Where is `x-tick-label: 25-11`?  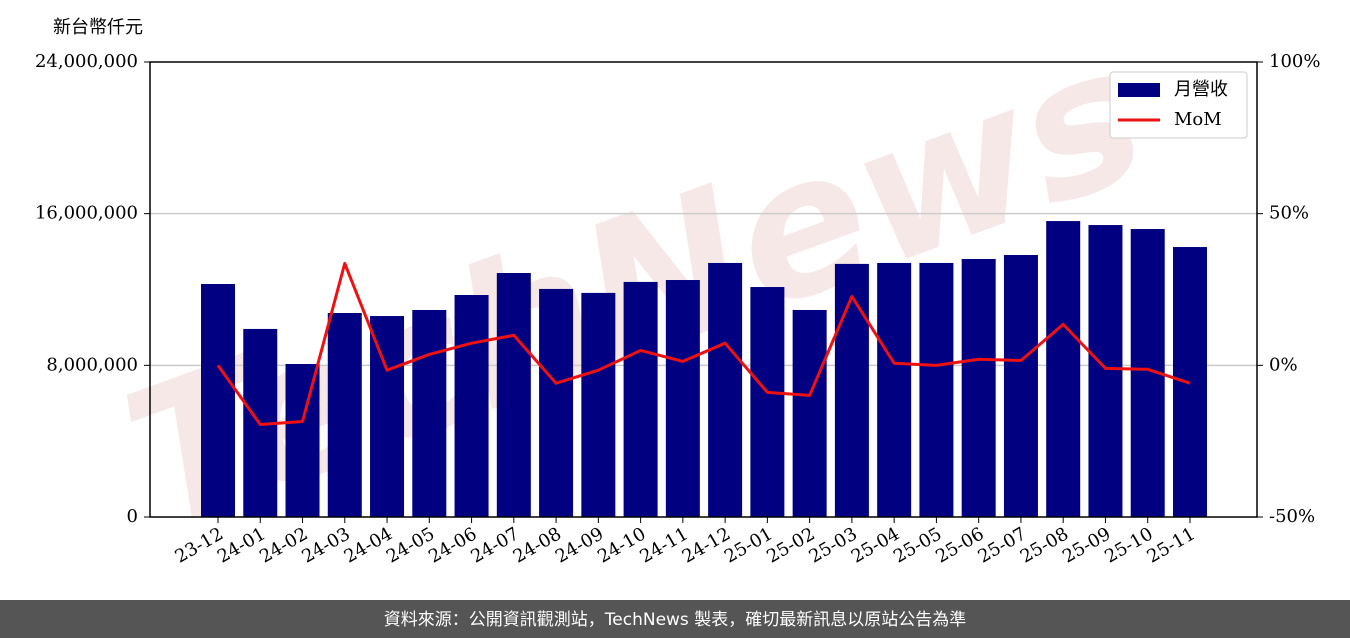
x-tick-label: 25-11 is located at coordinates (1171, 545).